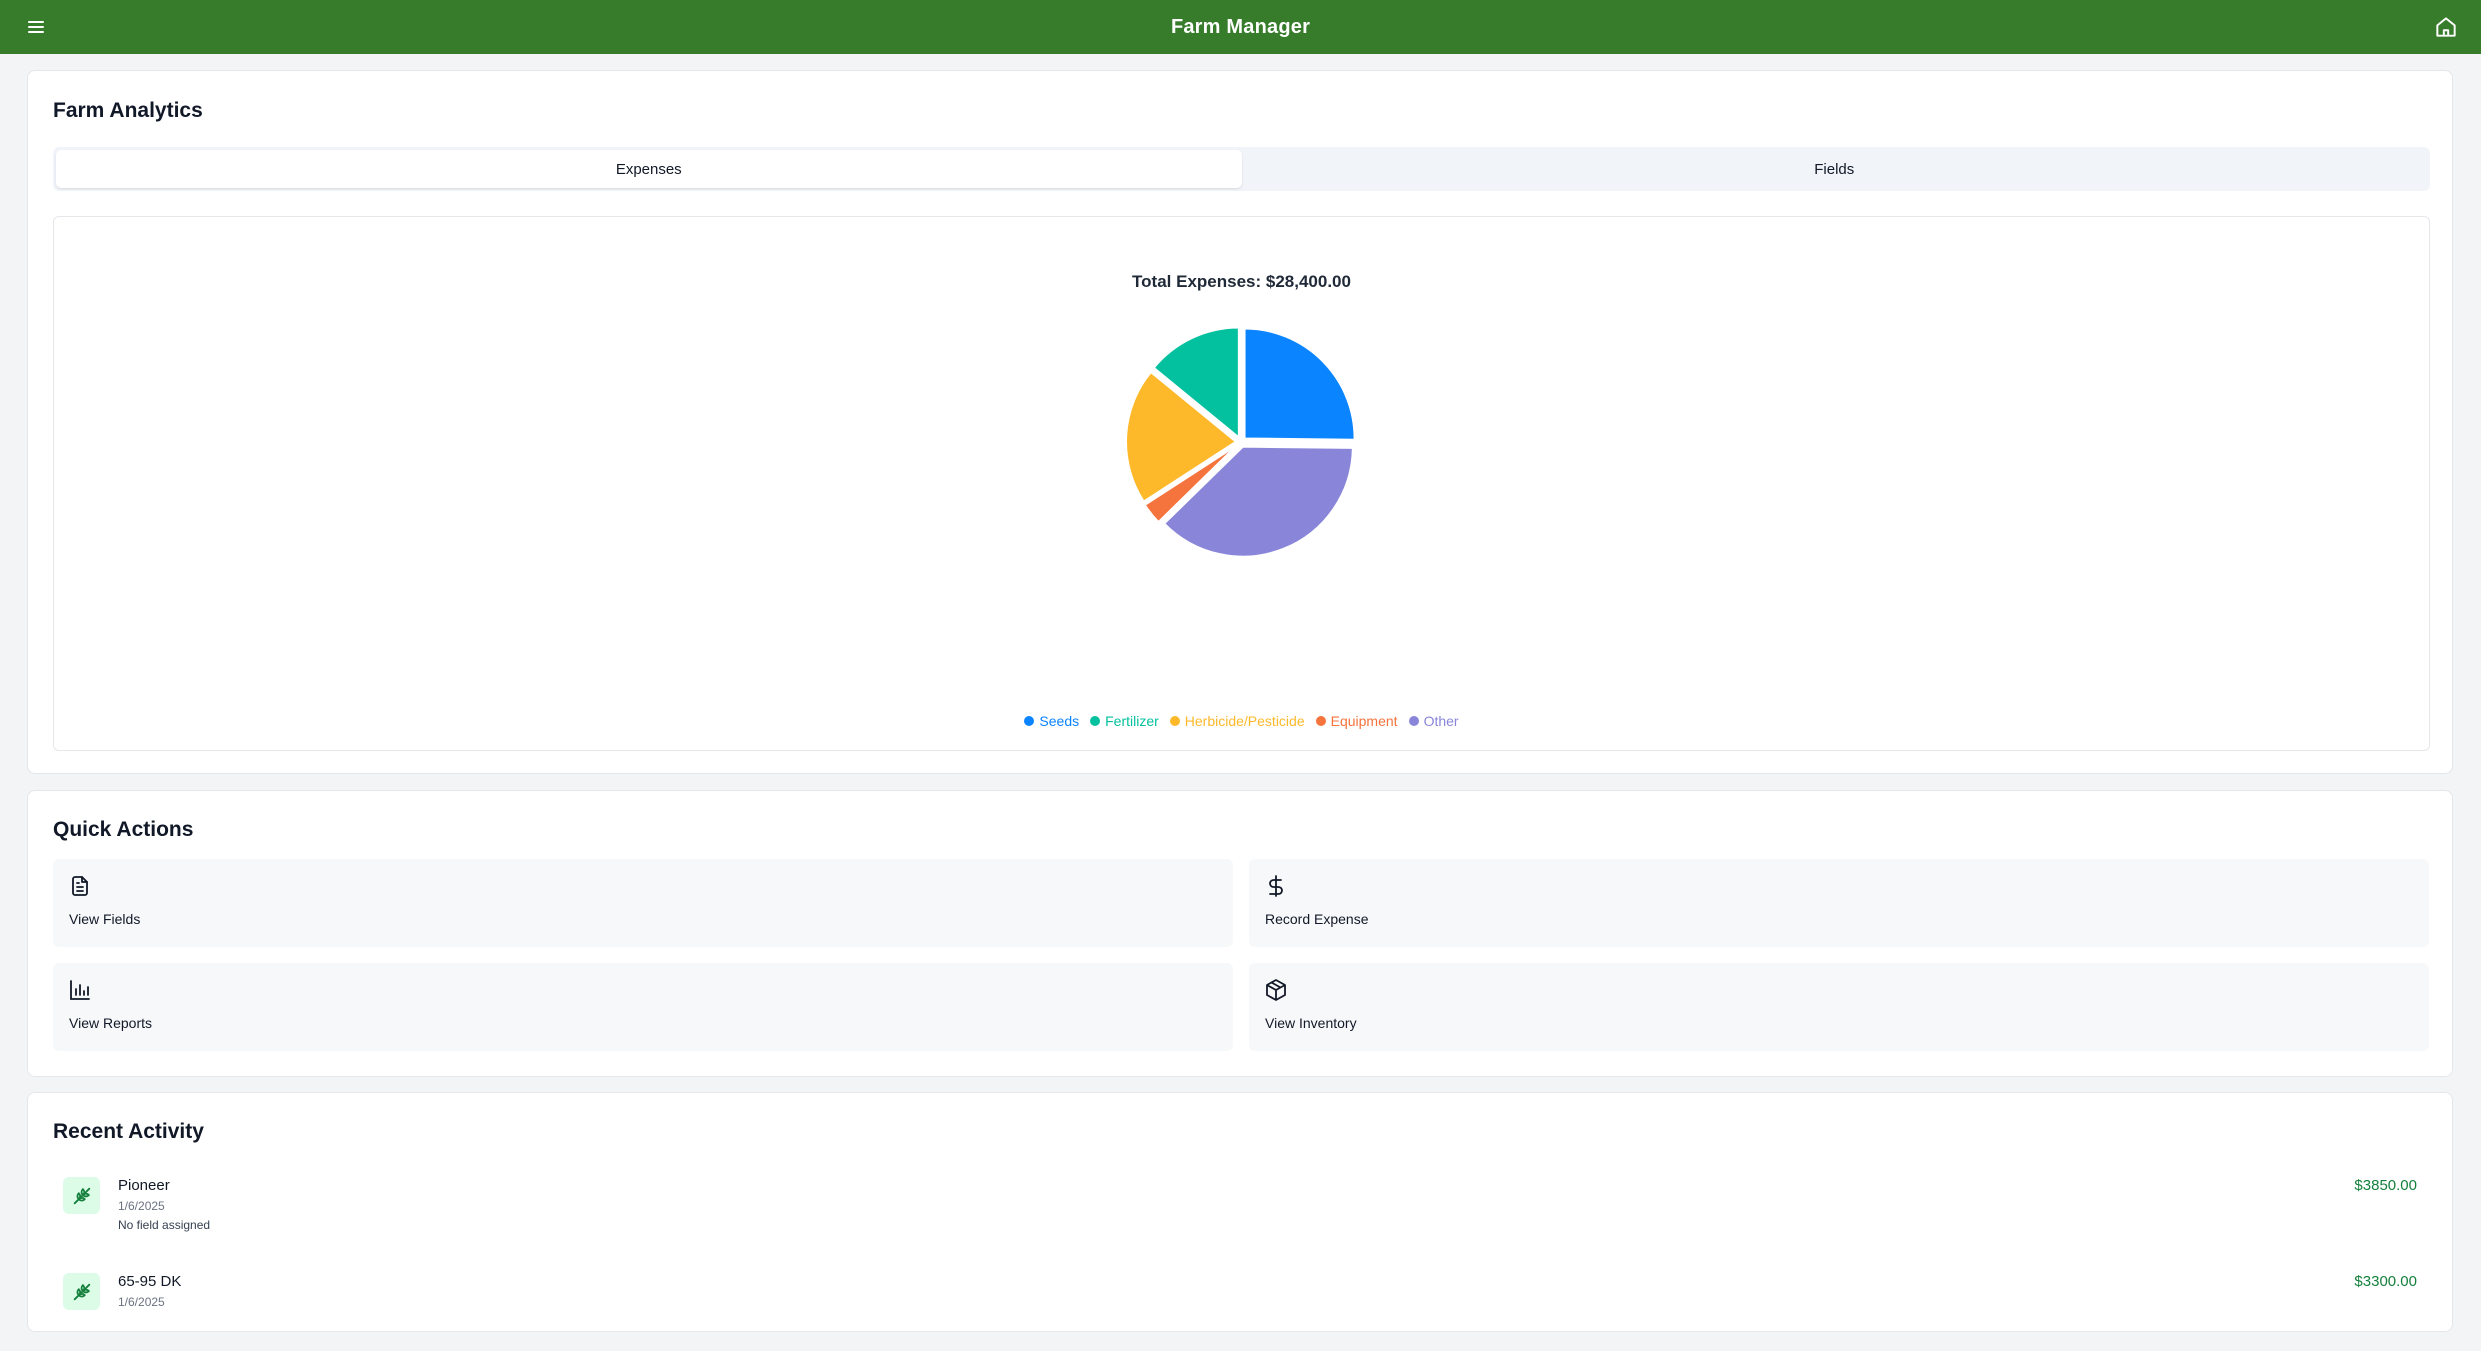 The image size is (2481, 1351). What do you see at coordinates (2385, 1281) in the screenshot?
I see `activity-amount: $3300.00` at bounding box center [2385, 1281].